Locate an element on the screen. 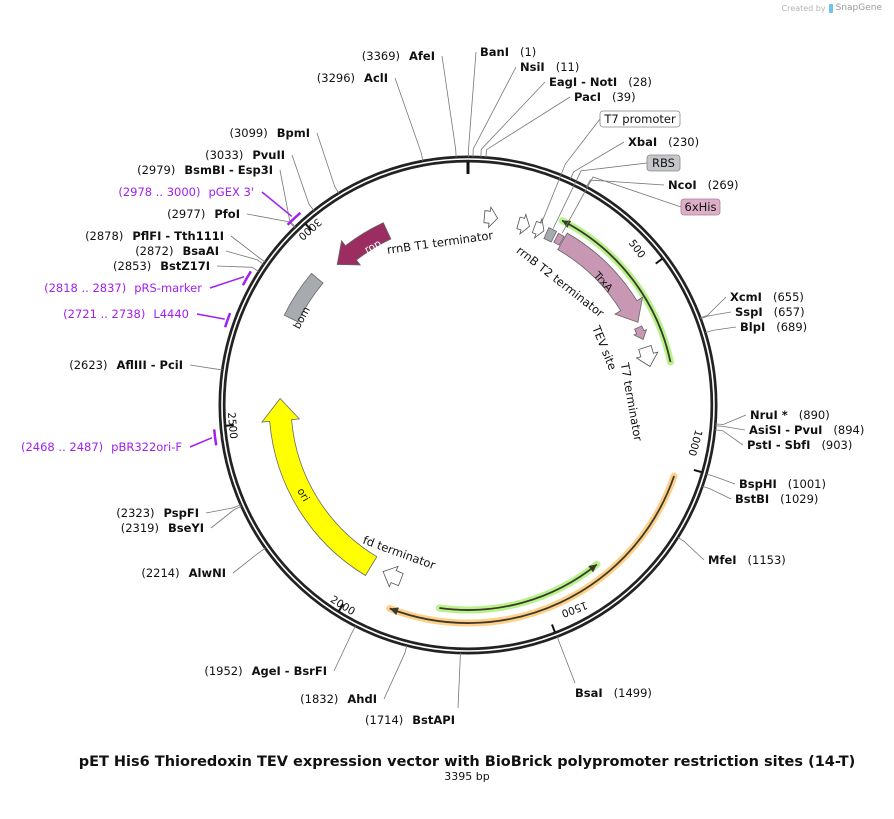  enzyme-site-blpi: BlpI (689) is located at coordinates (773, 327).